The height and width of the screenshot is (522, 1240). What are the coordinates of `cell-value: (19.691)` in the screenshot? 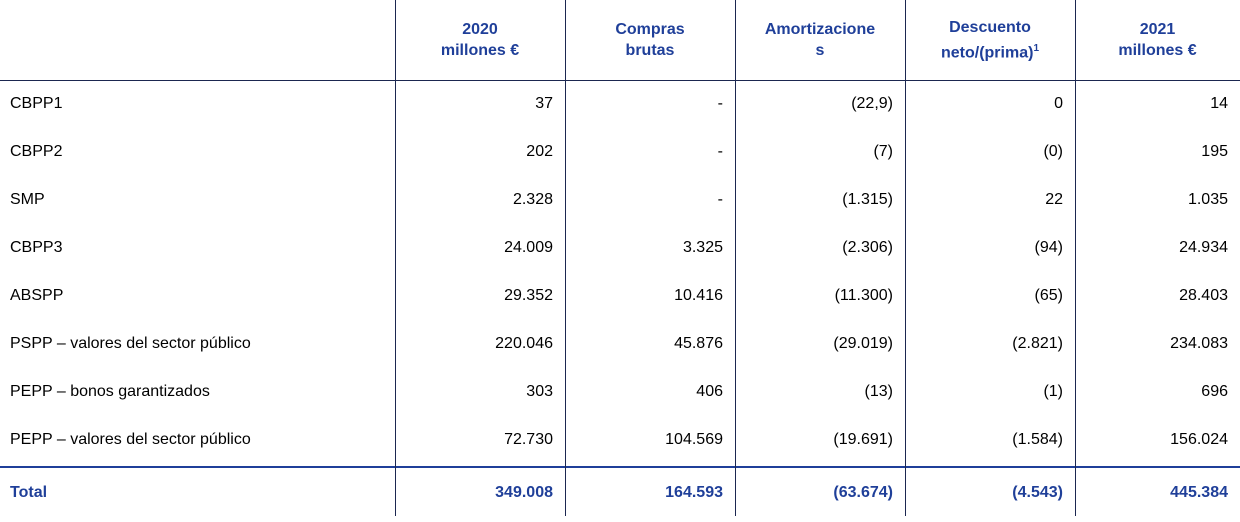 It's located at (863, 439).